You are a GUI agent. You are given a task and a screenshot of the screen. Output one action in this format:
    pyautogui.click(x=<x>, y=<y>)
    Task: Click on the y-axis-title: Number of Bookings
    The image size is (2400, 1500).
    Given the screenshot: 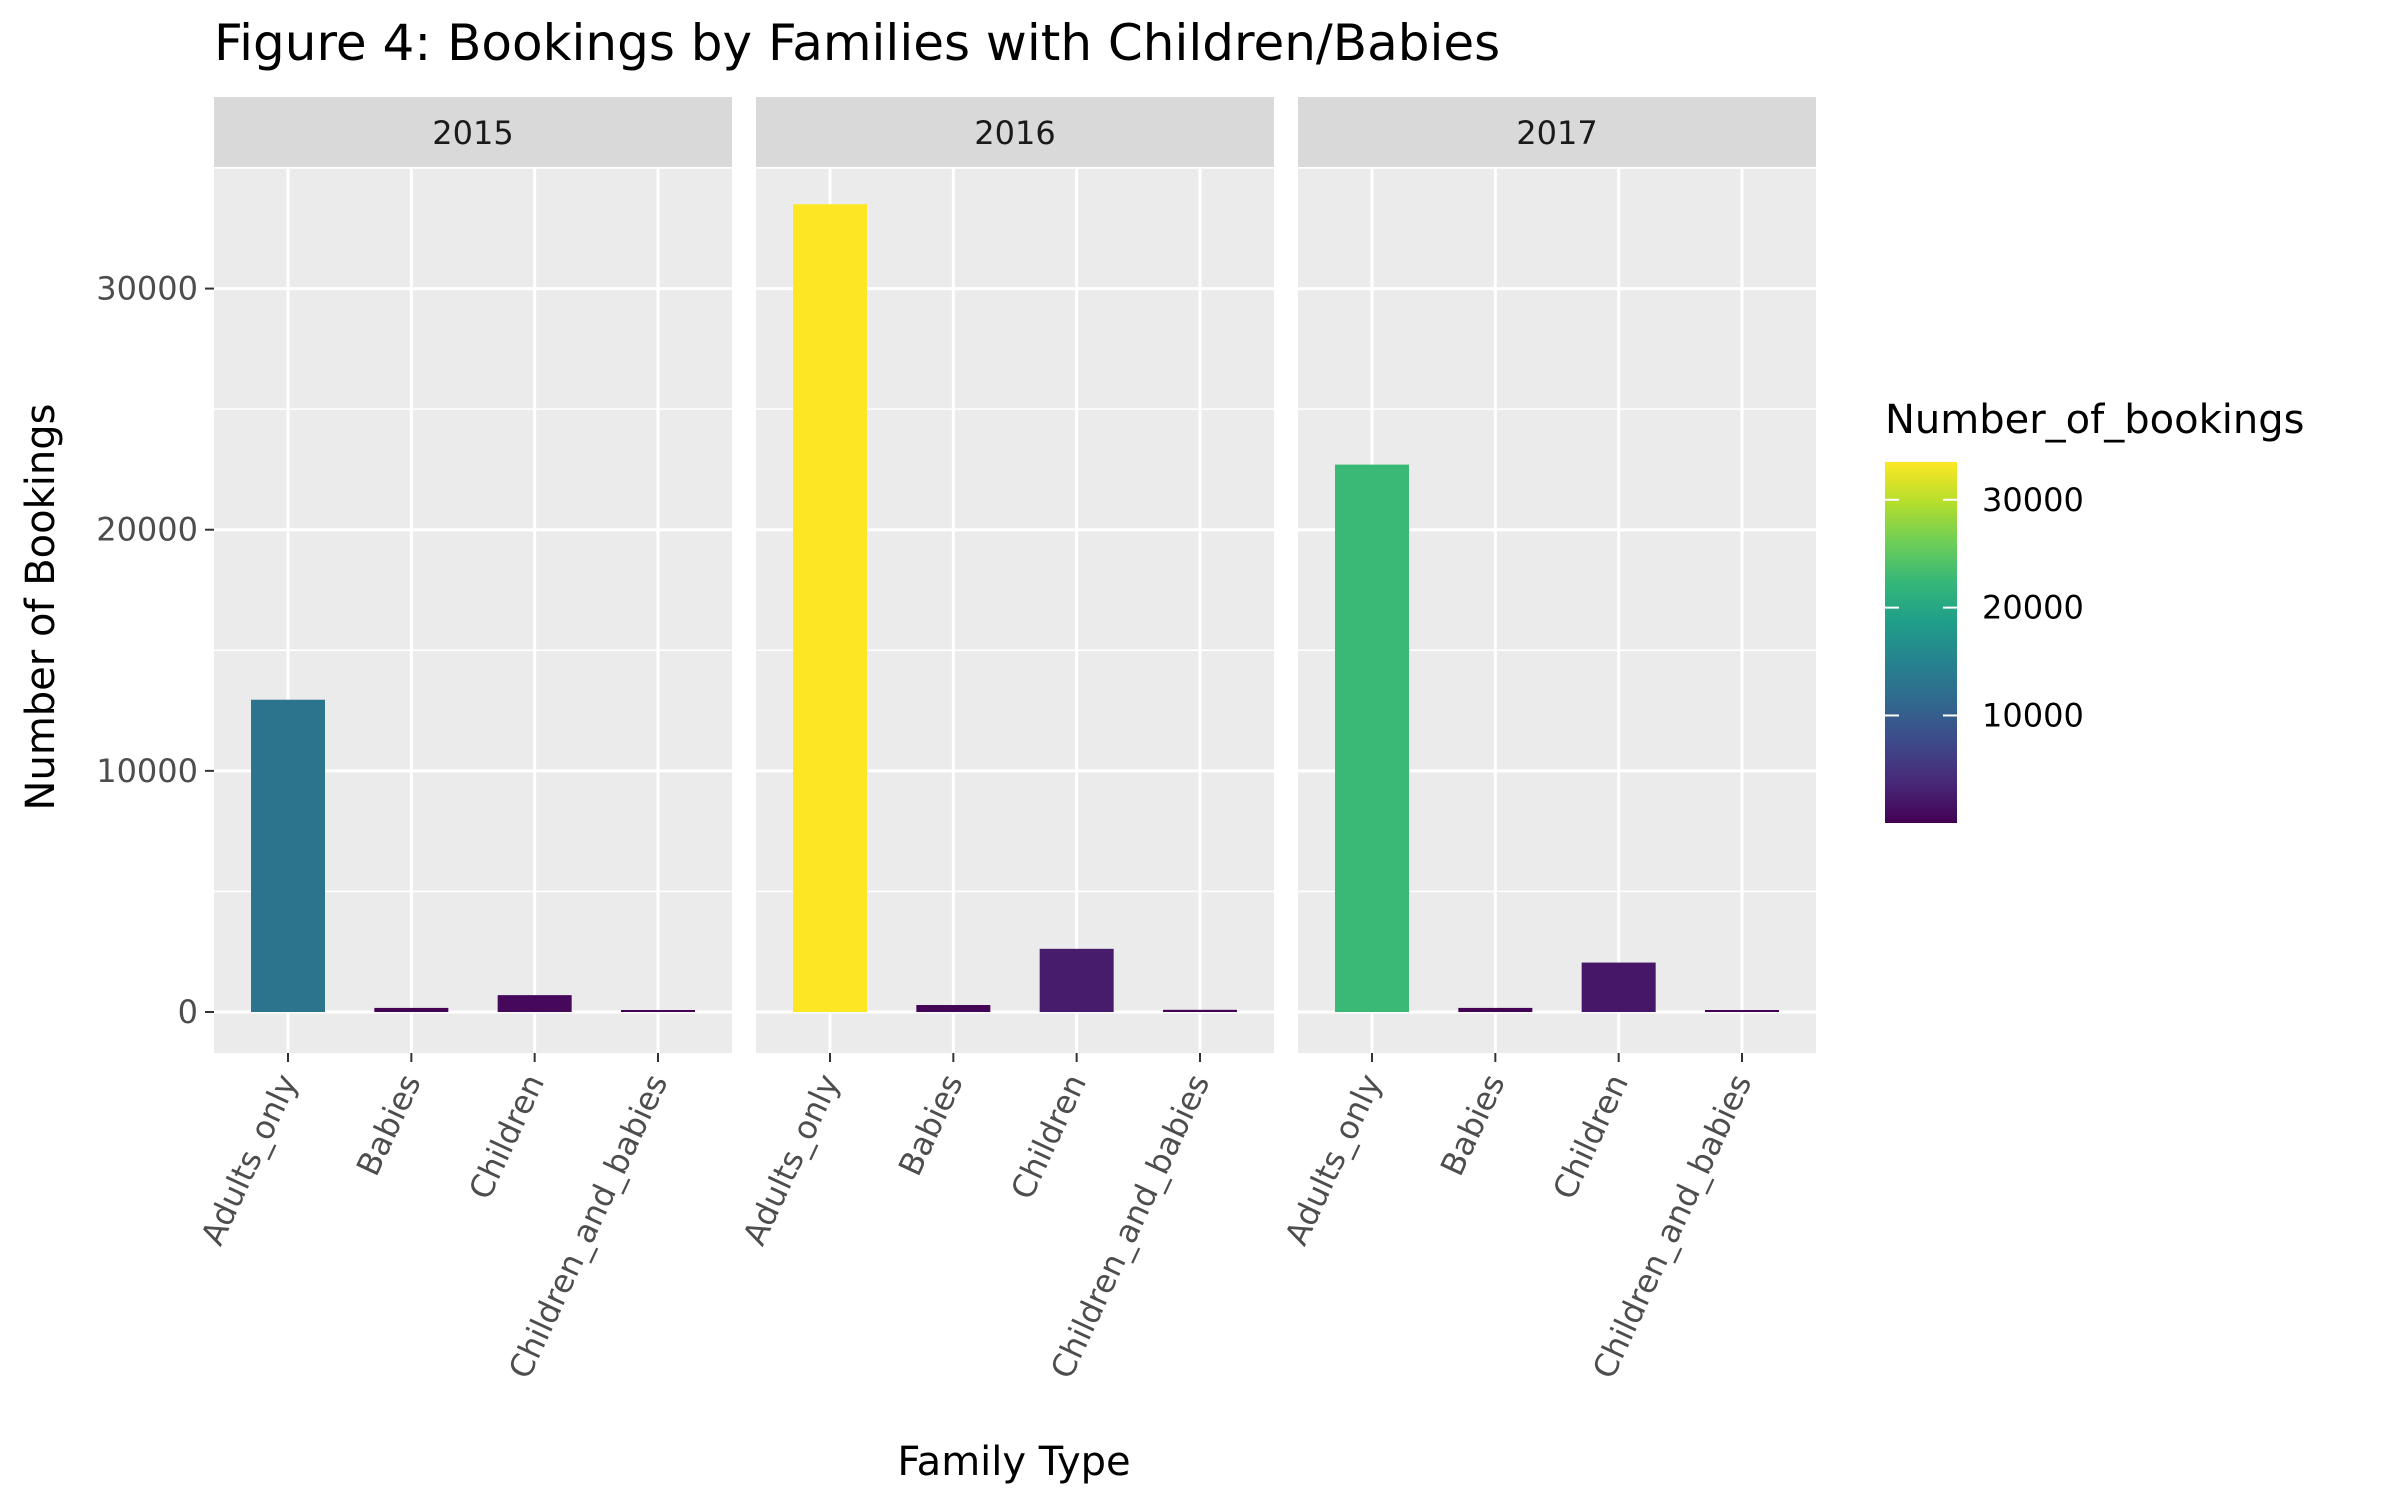 What is the action you would take?
    pyautogui.click(x=41, y=607)
    